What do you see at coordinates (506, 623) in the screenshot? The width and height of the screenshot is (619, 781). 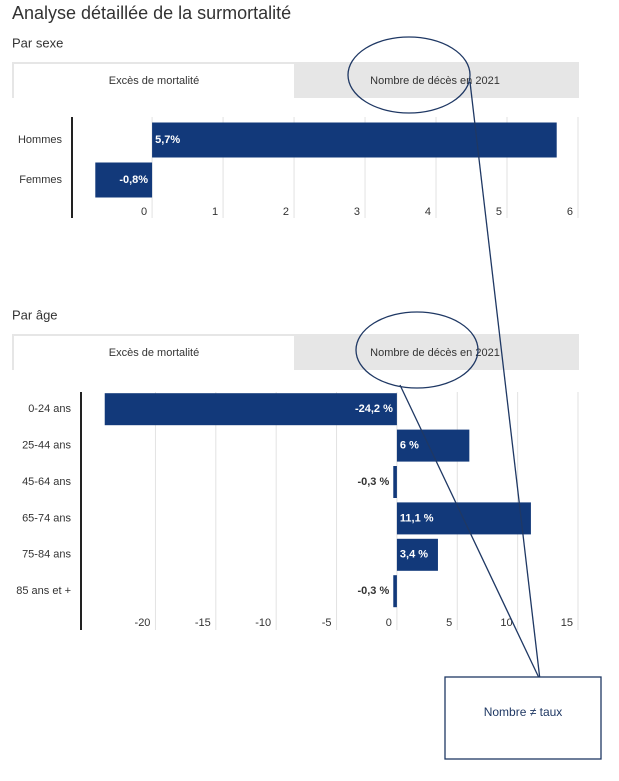 I see `x-tick-label: 10` at bounding box center [506, 623].